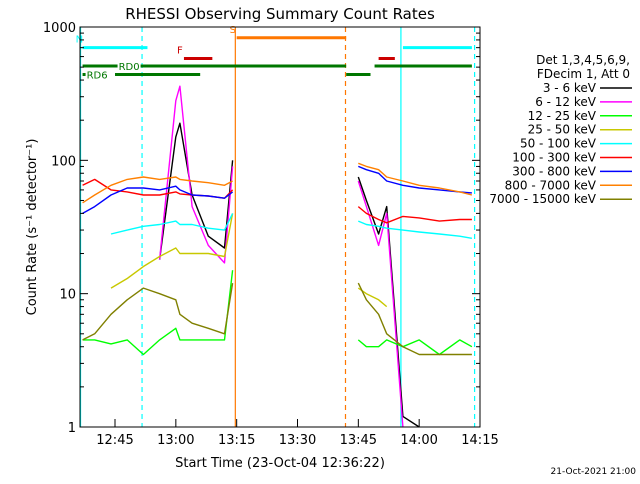 This screenshot has height=484, width=640. Describe the element at coordinates (542, 199) in the screenshot. I see `legend-label: 7000 - 15000 keV` at that location.